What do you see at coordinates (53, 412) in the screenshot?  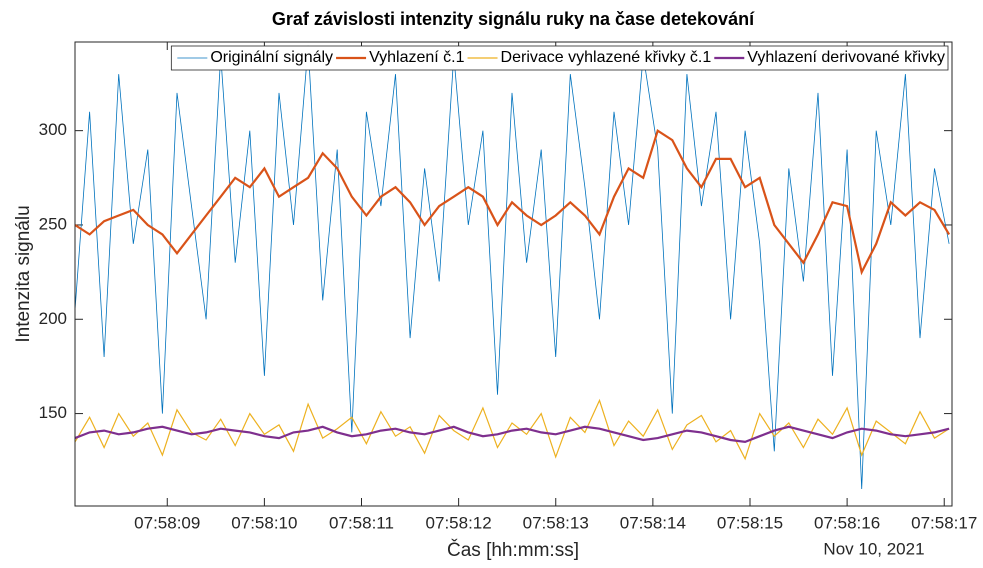 I see `y-tick-label: 150` at bounding box center [53, 412].